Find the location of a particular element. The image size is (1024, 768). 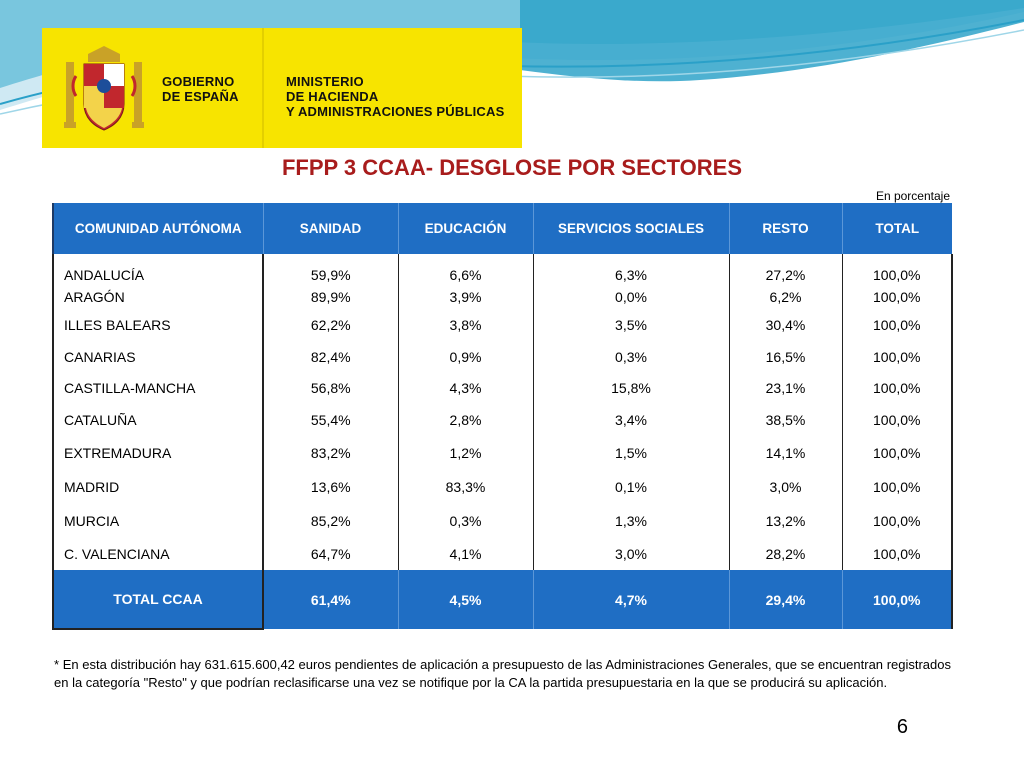

community-name-cell: ARAGÓN is located at coordinates (158, 296).